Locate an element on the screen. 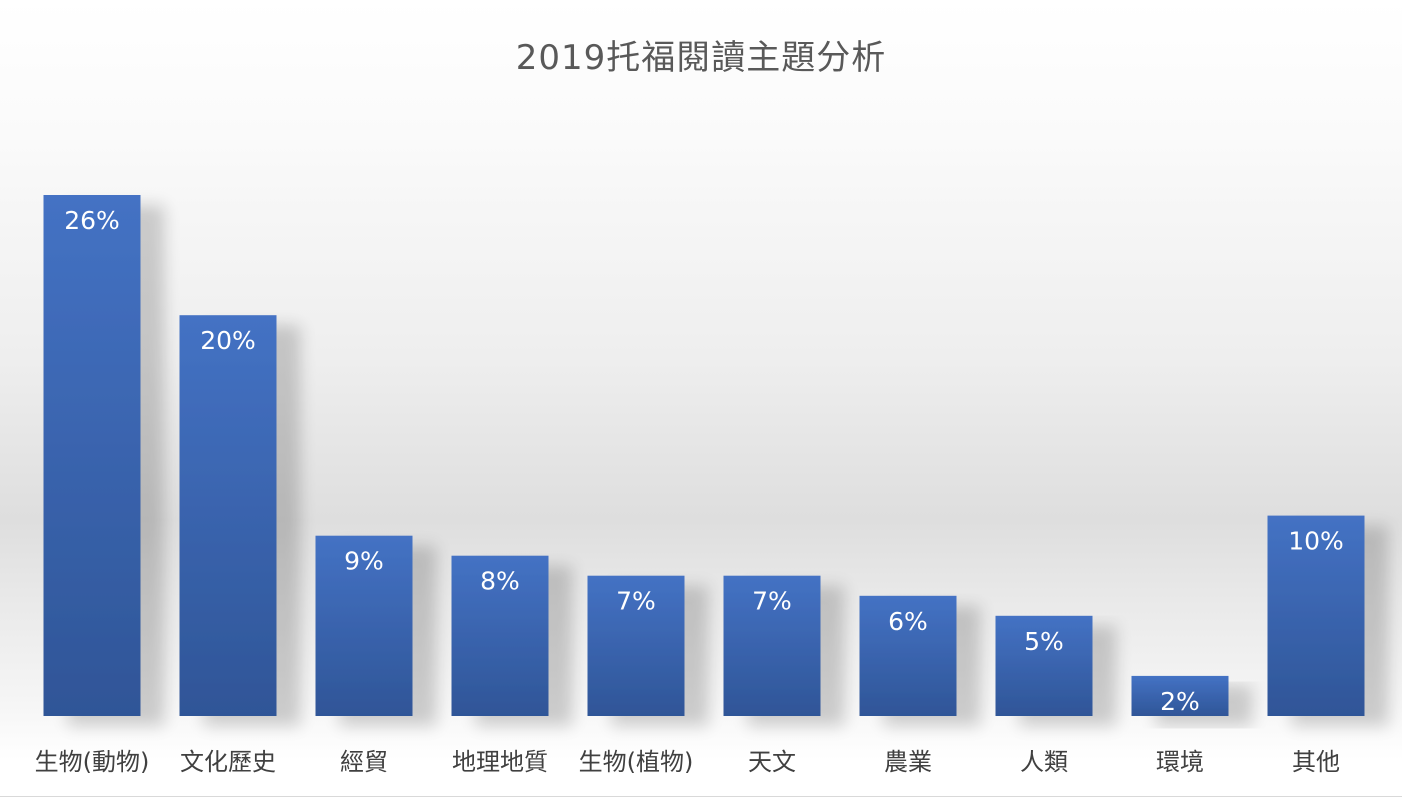 This screenshot has height=799, width=1402. data-label-1: 26% is located at coordinates (92, 220).